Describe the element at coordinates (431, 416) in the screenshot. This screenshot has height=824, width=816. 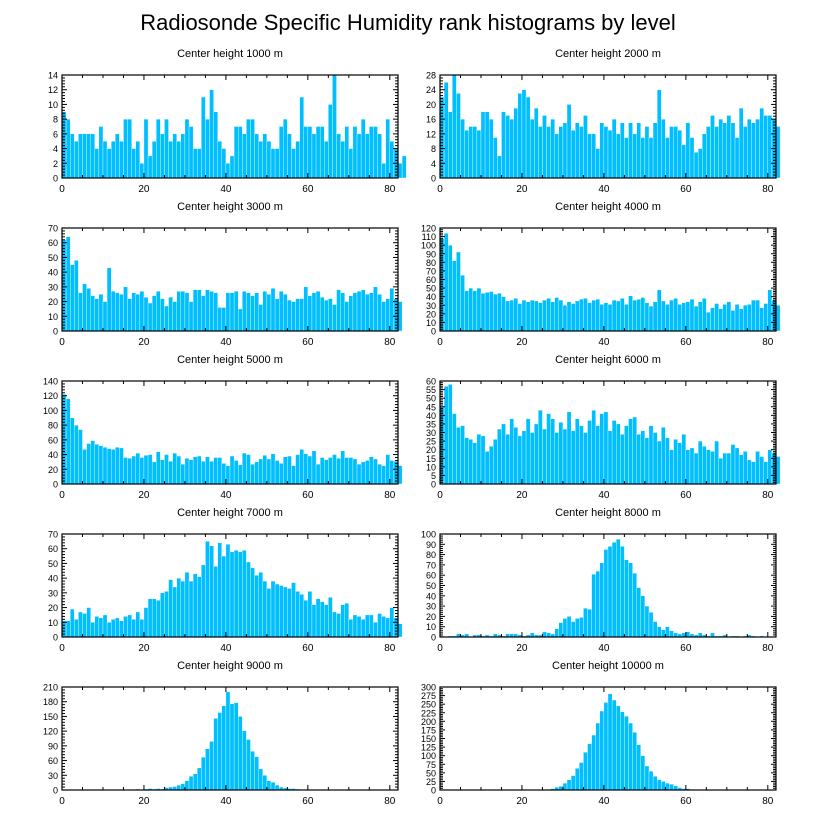
I see `y-tick-label: 40` at that location.